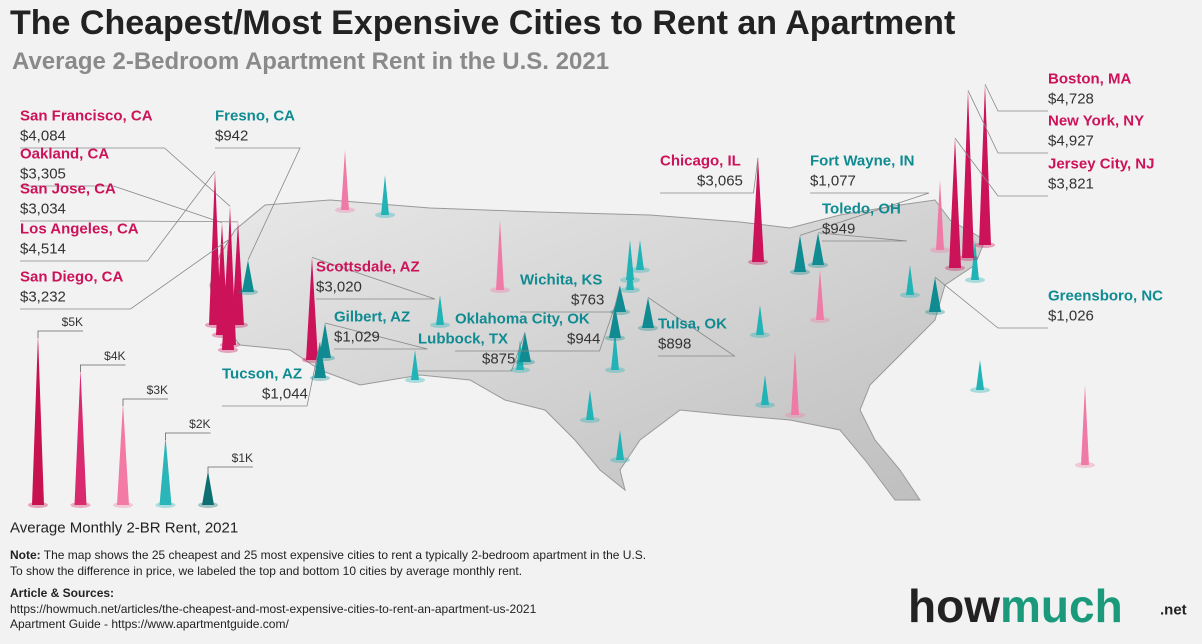 This screenshot has height=644, width=1202. I want to click on city-rent: $763, so click(587, 299).